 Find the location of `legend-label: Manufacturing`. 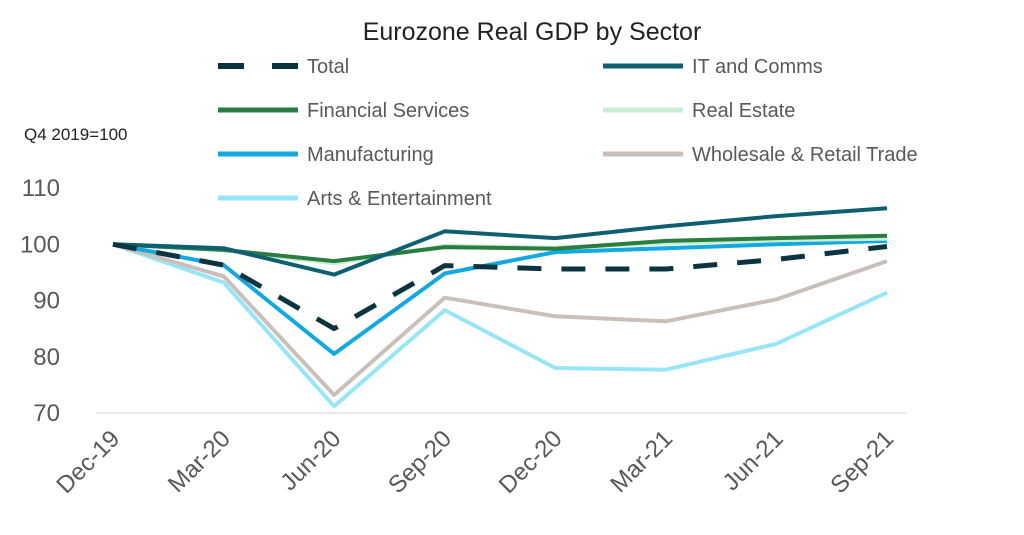

legend-label: Manufacturing is located at coordinates (370, 155).